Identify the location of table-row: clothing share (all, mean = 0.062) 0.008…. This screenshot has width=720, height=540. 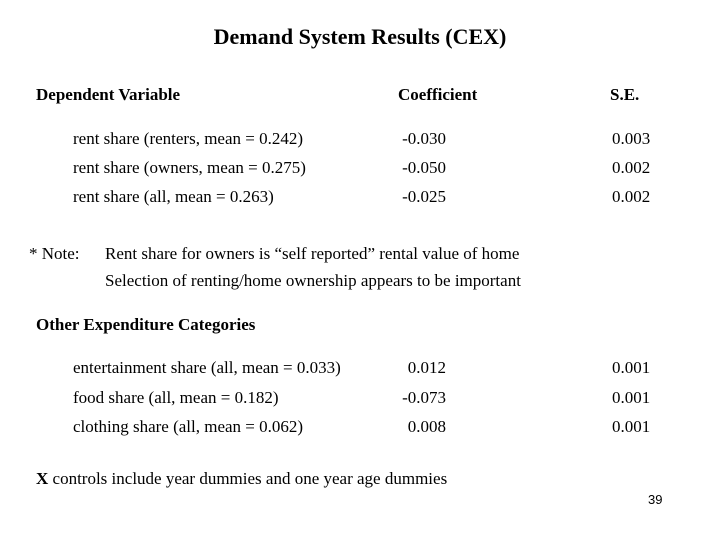
(360, 428).